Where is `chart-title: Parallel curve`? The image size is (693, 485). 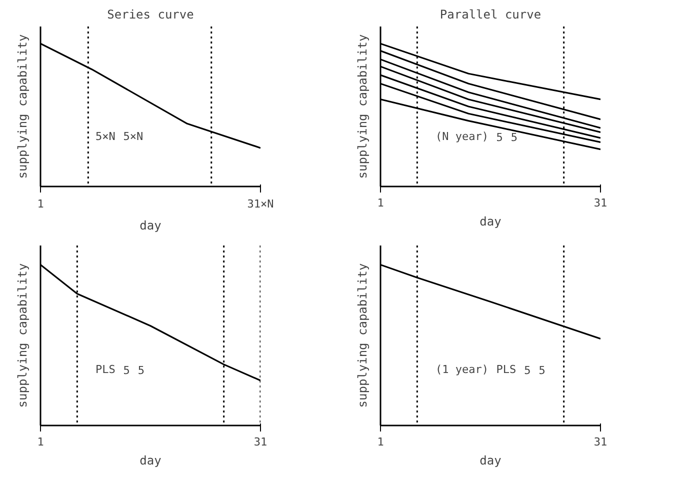 chart-title: Parallel curve is located at coordinates (491, 15).